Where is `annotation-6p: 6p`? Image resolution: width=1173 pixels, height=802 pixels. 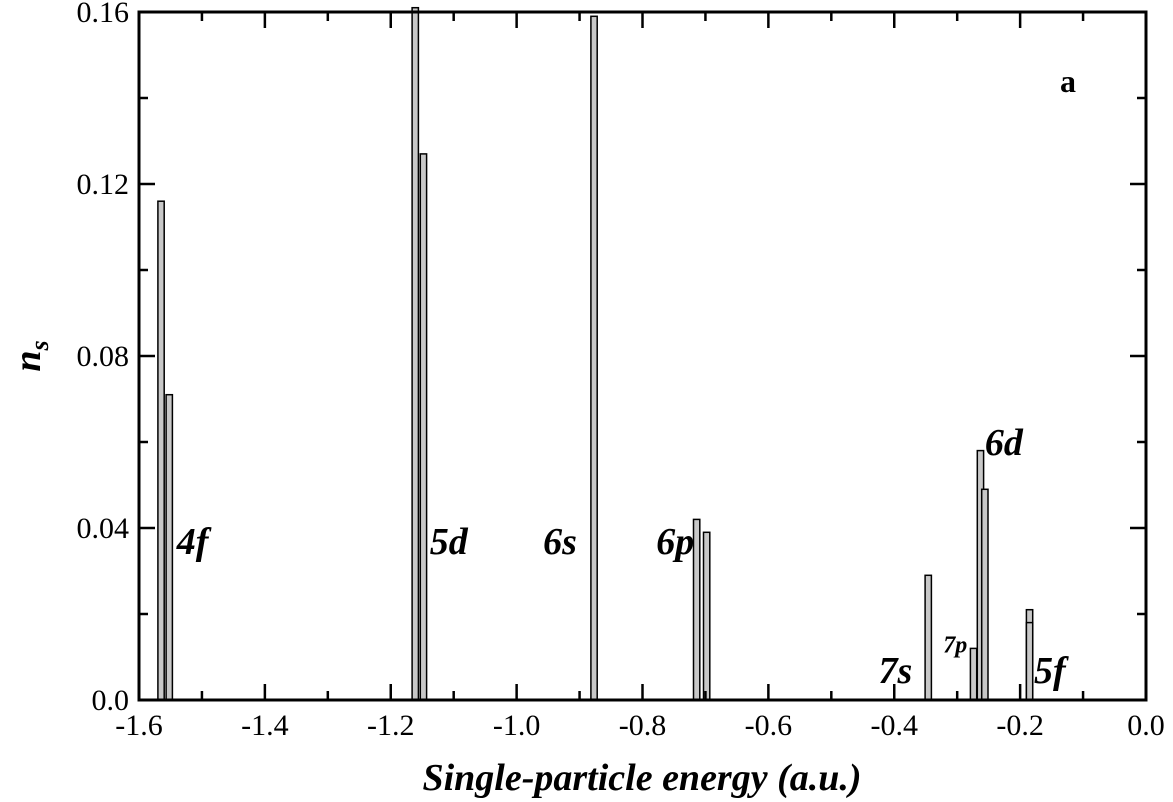
annotation-6p: 6p is located at coordinates (675, 542).